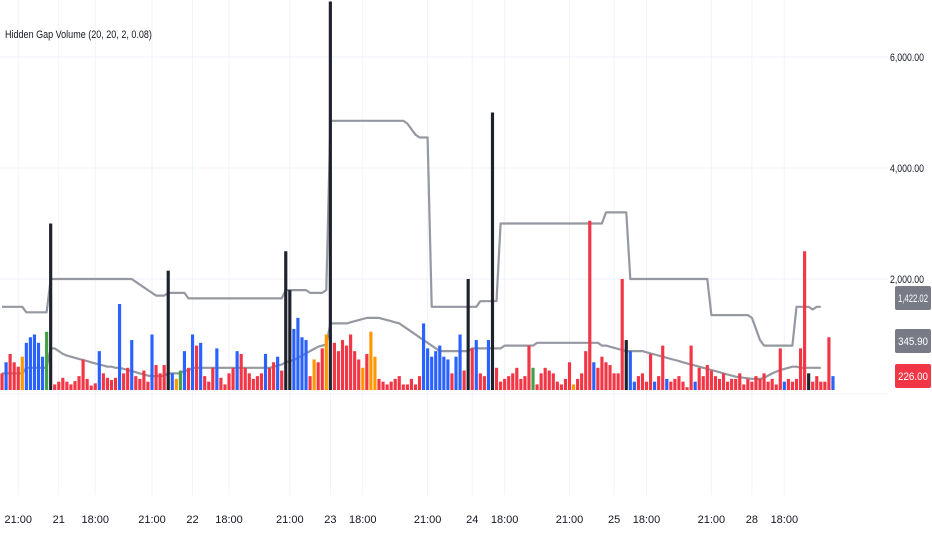  Describe the element at coordinates (907, 280) in the screenshot. I see `y-tick-label: 2,000.00` at that location.